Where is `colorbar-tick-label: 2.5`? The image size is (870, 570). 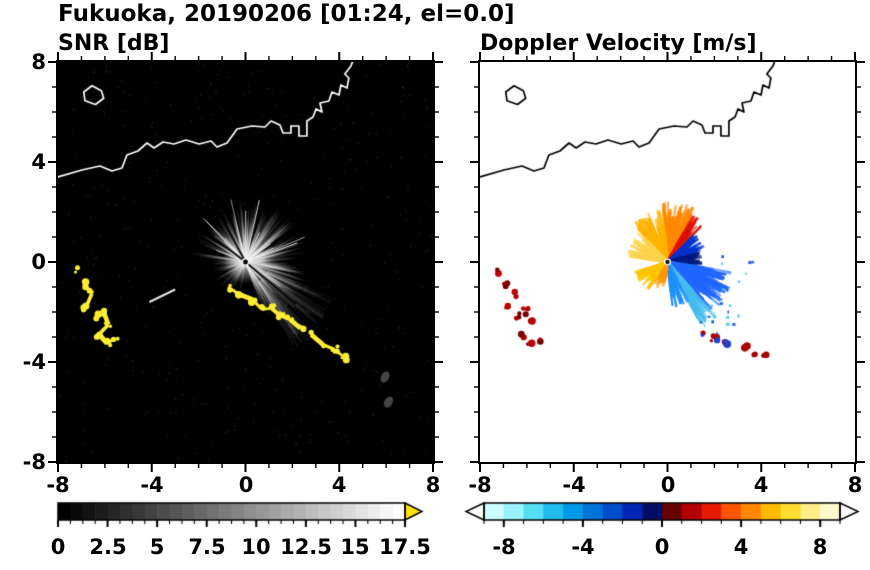
colorbar-tick-label: 2.5 is located at coordinates (108, 547).